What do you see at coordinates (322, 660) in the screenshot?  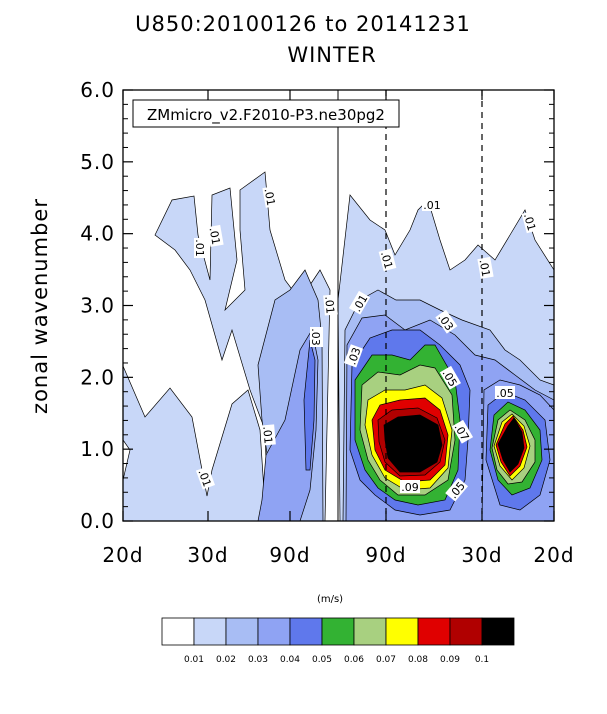 I see `colorbar-level-label: 0.05` at bounding box center [322, 660].